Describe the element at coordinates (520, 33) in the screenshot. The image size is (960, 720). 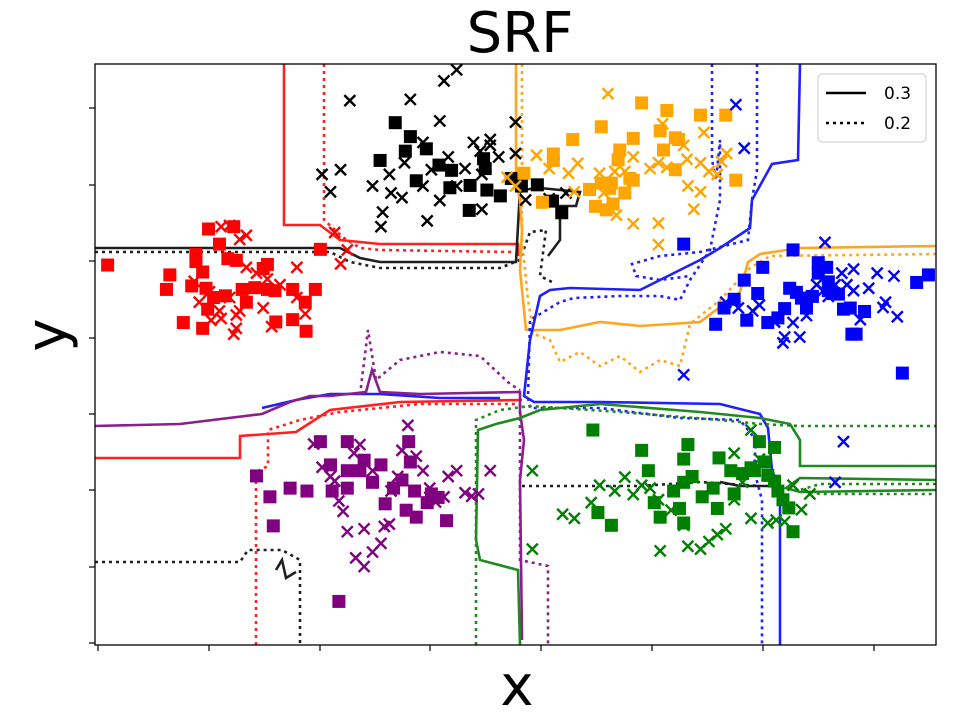
I see `chart-title: SRF` at that location.